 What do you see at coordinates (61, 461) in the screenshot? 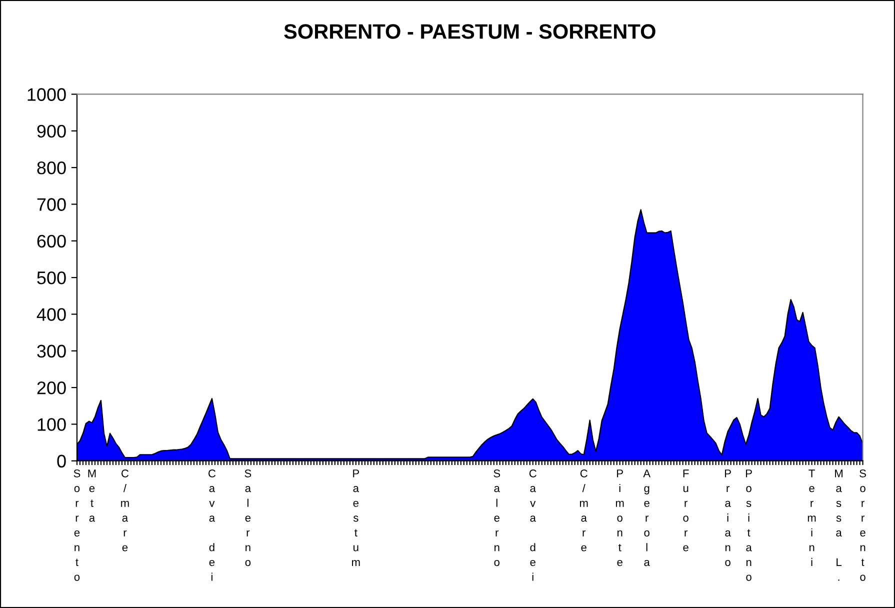
I see `y-tick-label: 0` at bounding box center [61, 461].